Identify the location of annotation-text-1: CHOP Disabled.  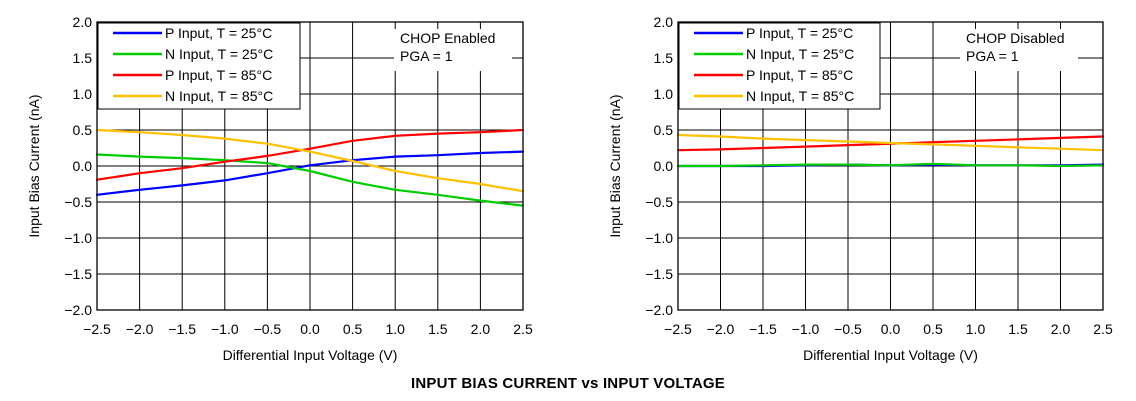
(1015, 38).